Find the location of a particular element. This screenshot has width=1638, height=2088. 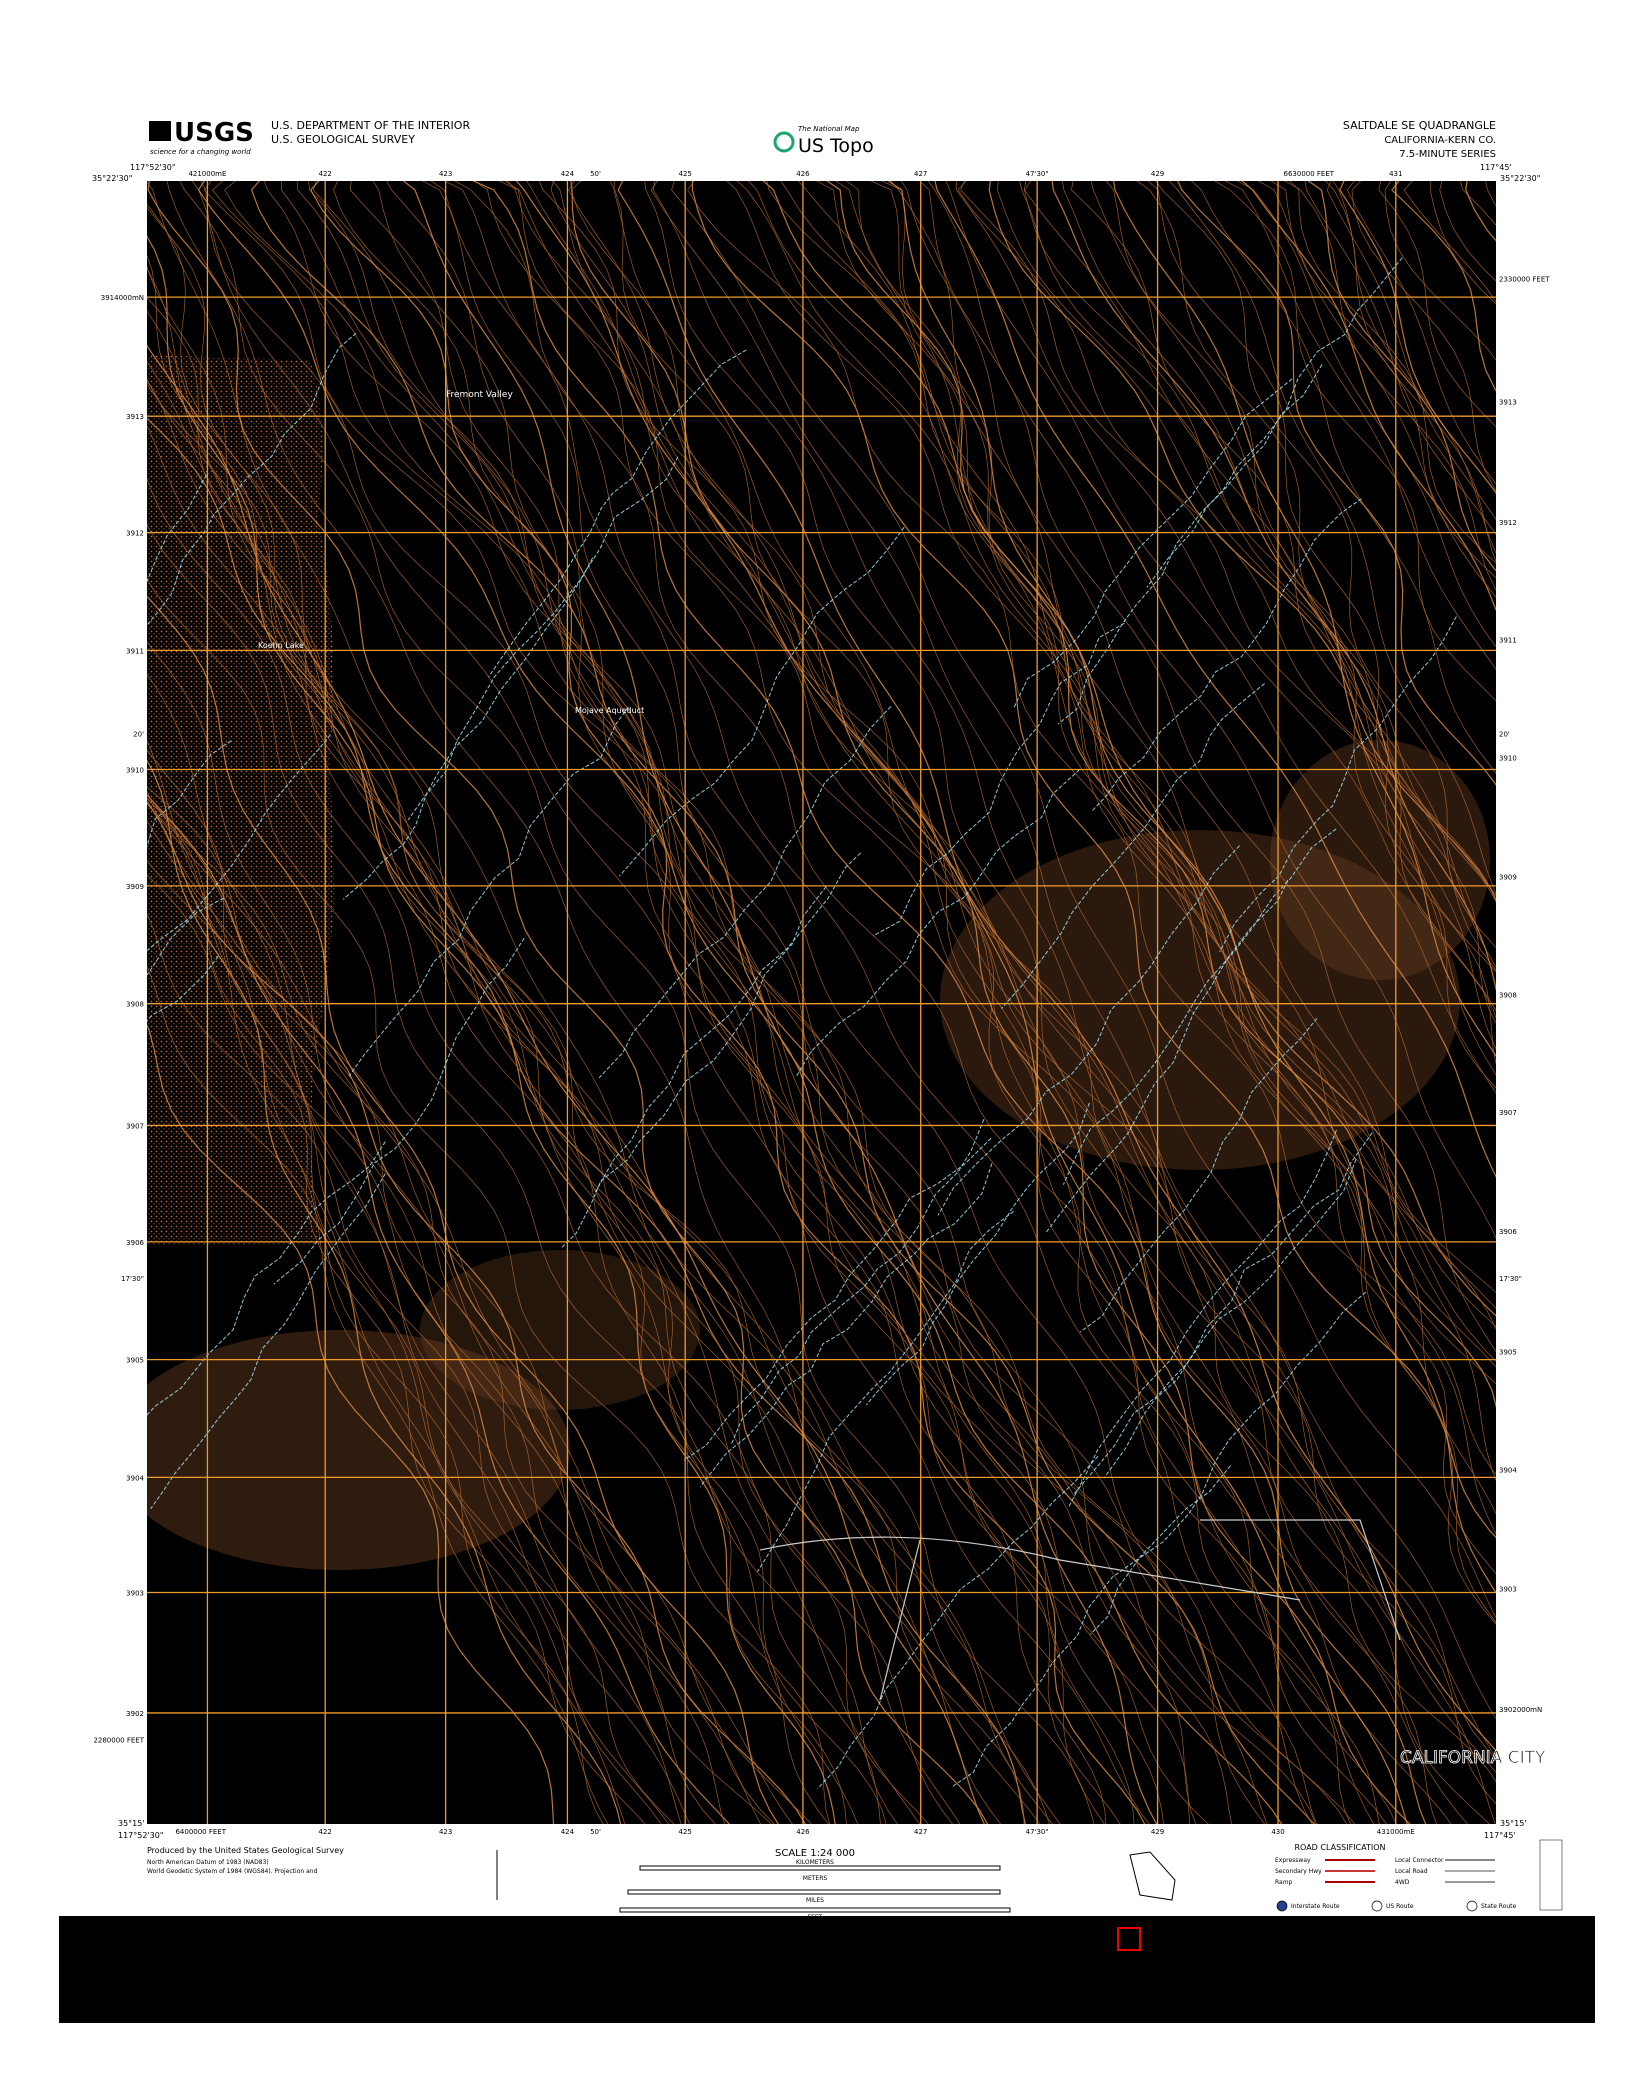

program-small: The National Map is located at coordinates (829, 129).